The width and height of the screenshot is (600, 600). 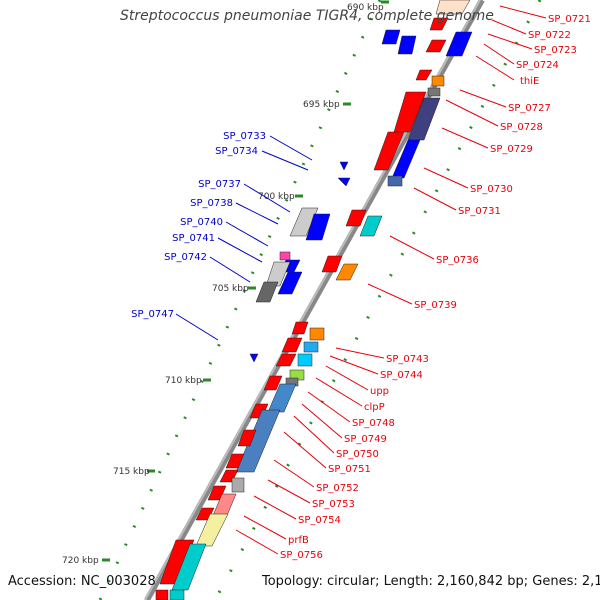 What do you see at coordinates (319, 520) in the screenshot?
I see `label-SP-0754: SP_0754` at bounding box center [319, 520].